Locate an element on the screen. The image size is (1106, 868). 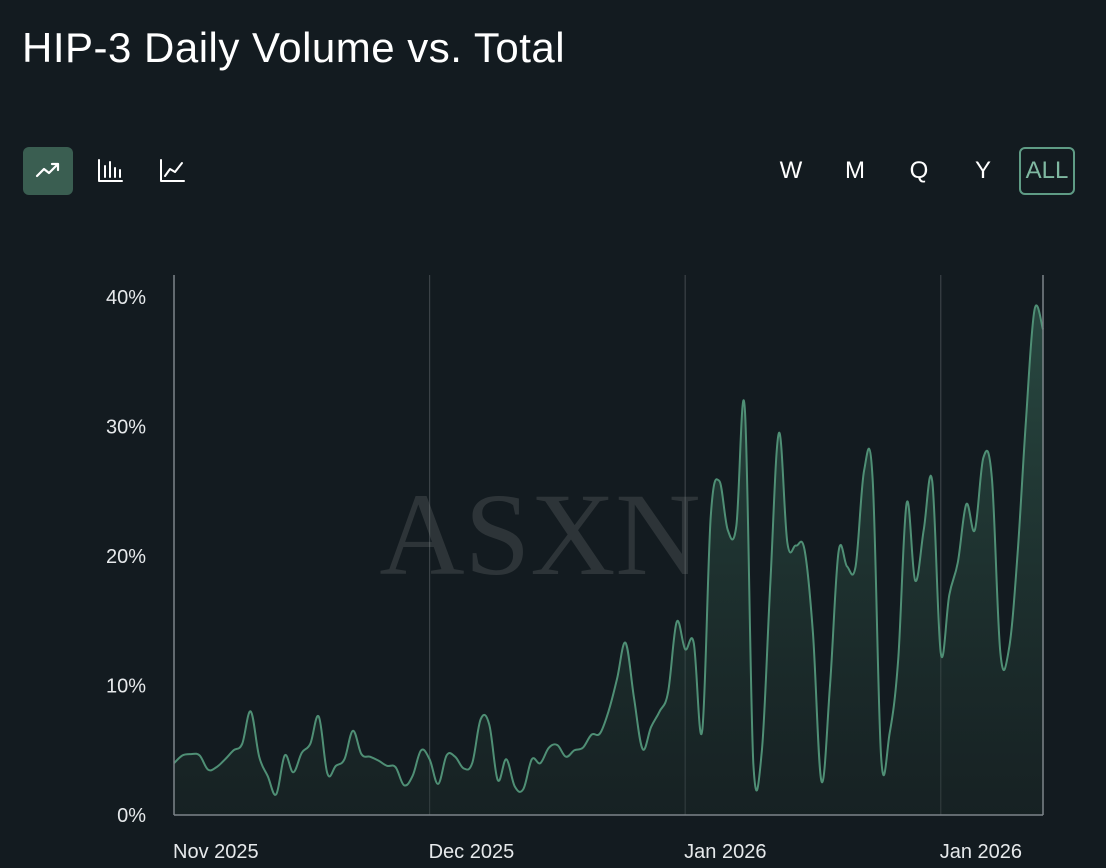
bar-chart-icon is located at coordinates (110, 170).